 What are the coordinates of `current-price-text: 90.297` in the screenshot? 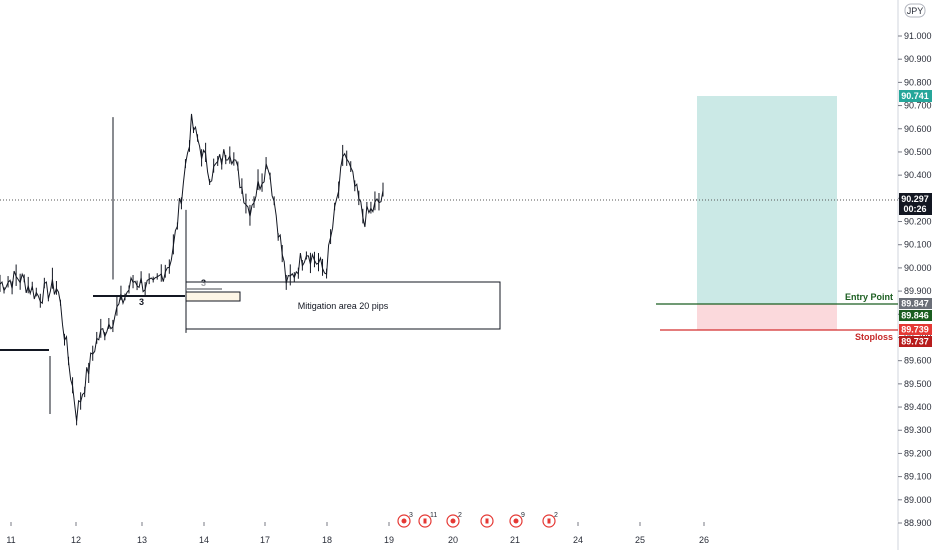 It's located at (915, 199).